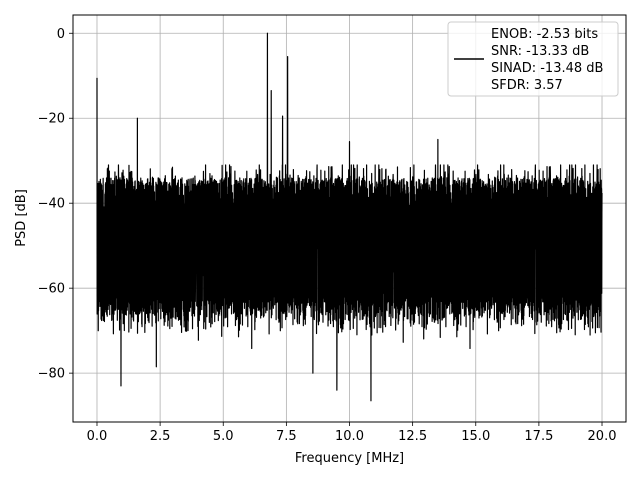  I want to click on x-tick-label: 10.0, so click(349, 436).